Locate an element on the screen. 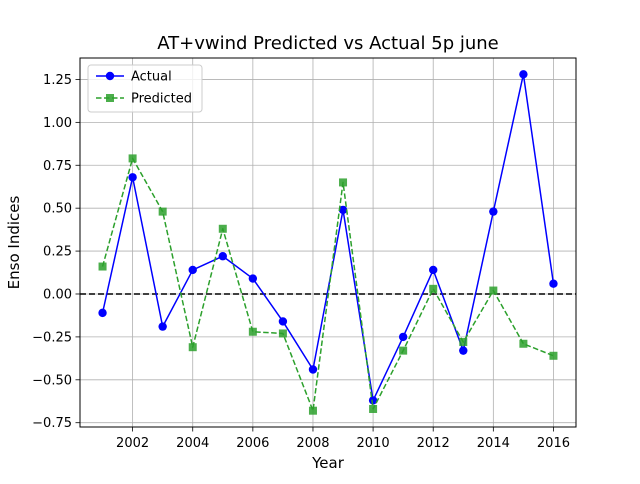  x-axis-title: Year is located at coordinates (328, 463).